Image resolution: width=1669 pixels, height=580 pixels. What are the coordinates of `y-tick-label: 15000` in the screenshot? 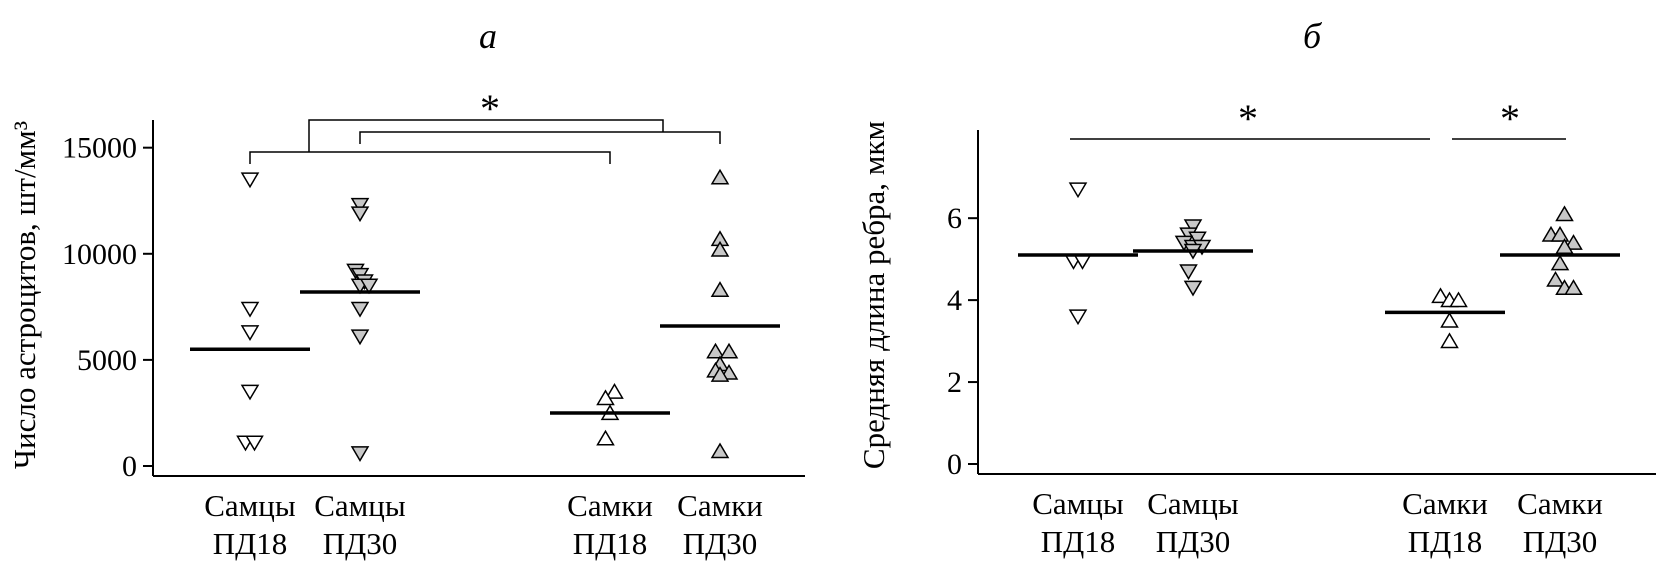 It's located at (99, 148).